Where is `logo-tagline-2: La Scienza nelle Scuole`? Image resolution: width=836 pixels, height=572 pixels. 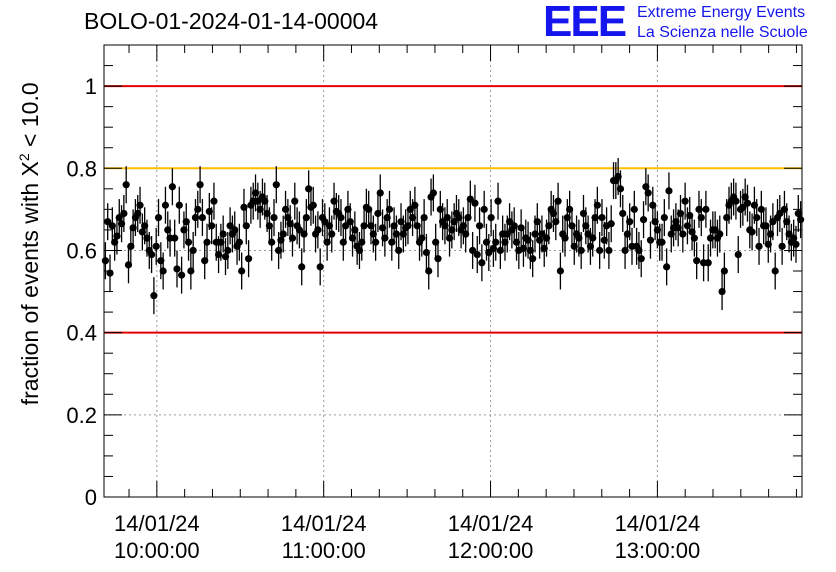
logo-tagline-2: La Scienza nelle Scuole is located at coordinates (722, 32).